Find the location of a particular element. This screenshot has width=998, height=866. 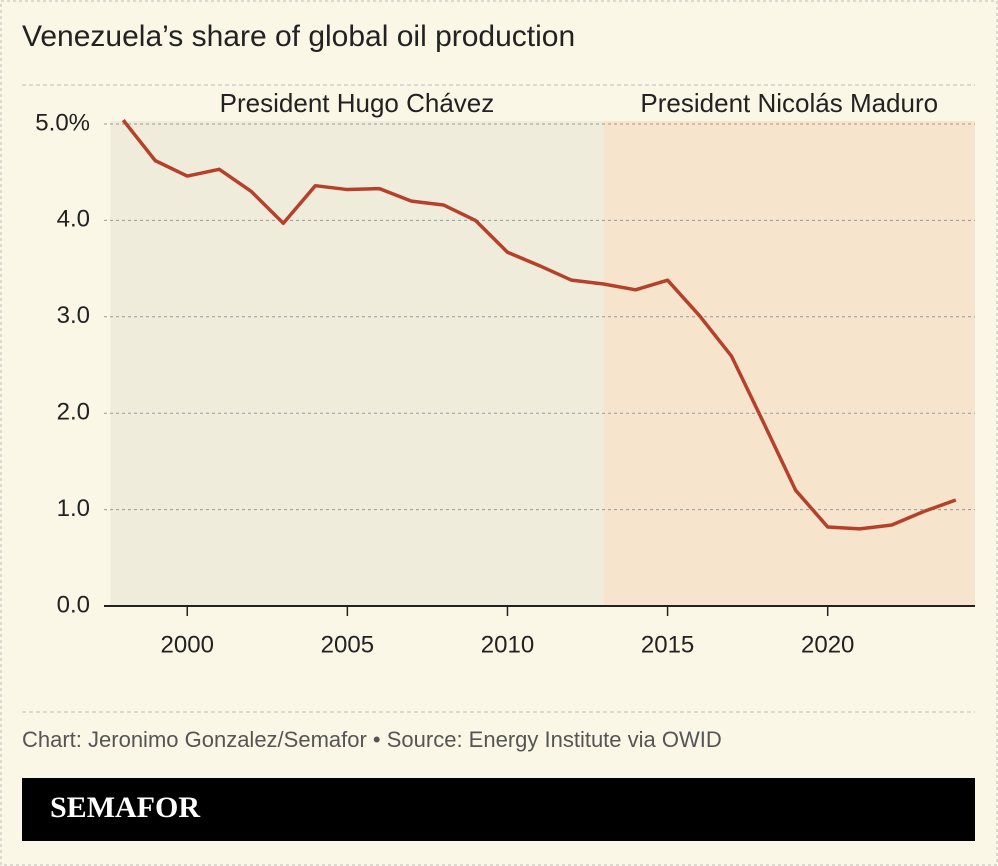

x-tick-label: 2000 is located at coordinates (187, 644).